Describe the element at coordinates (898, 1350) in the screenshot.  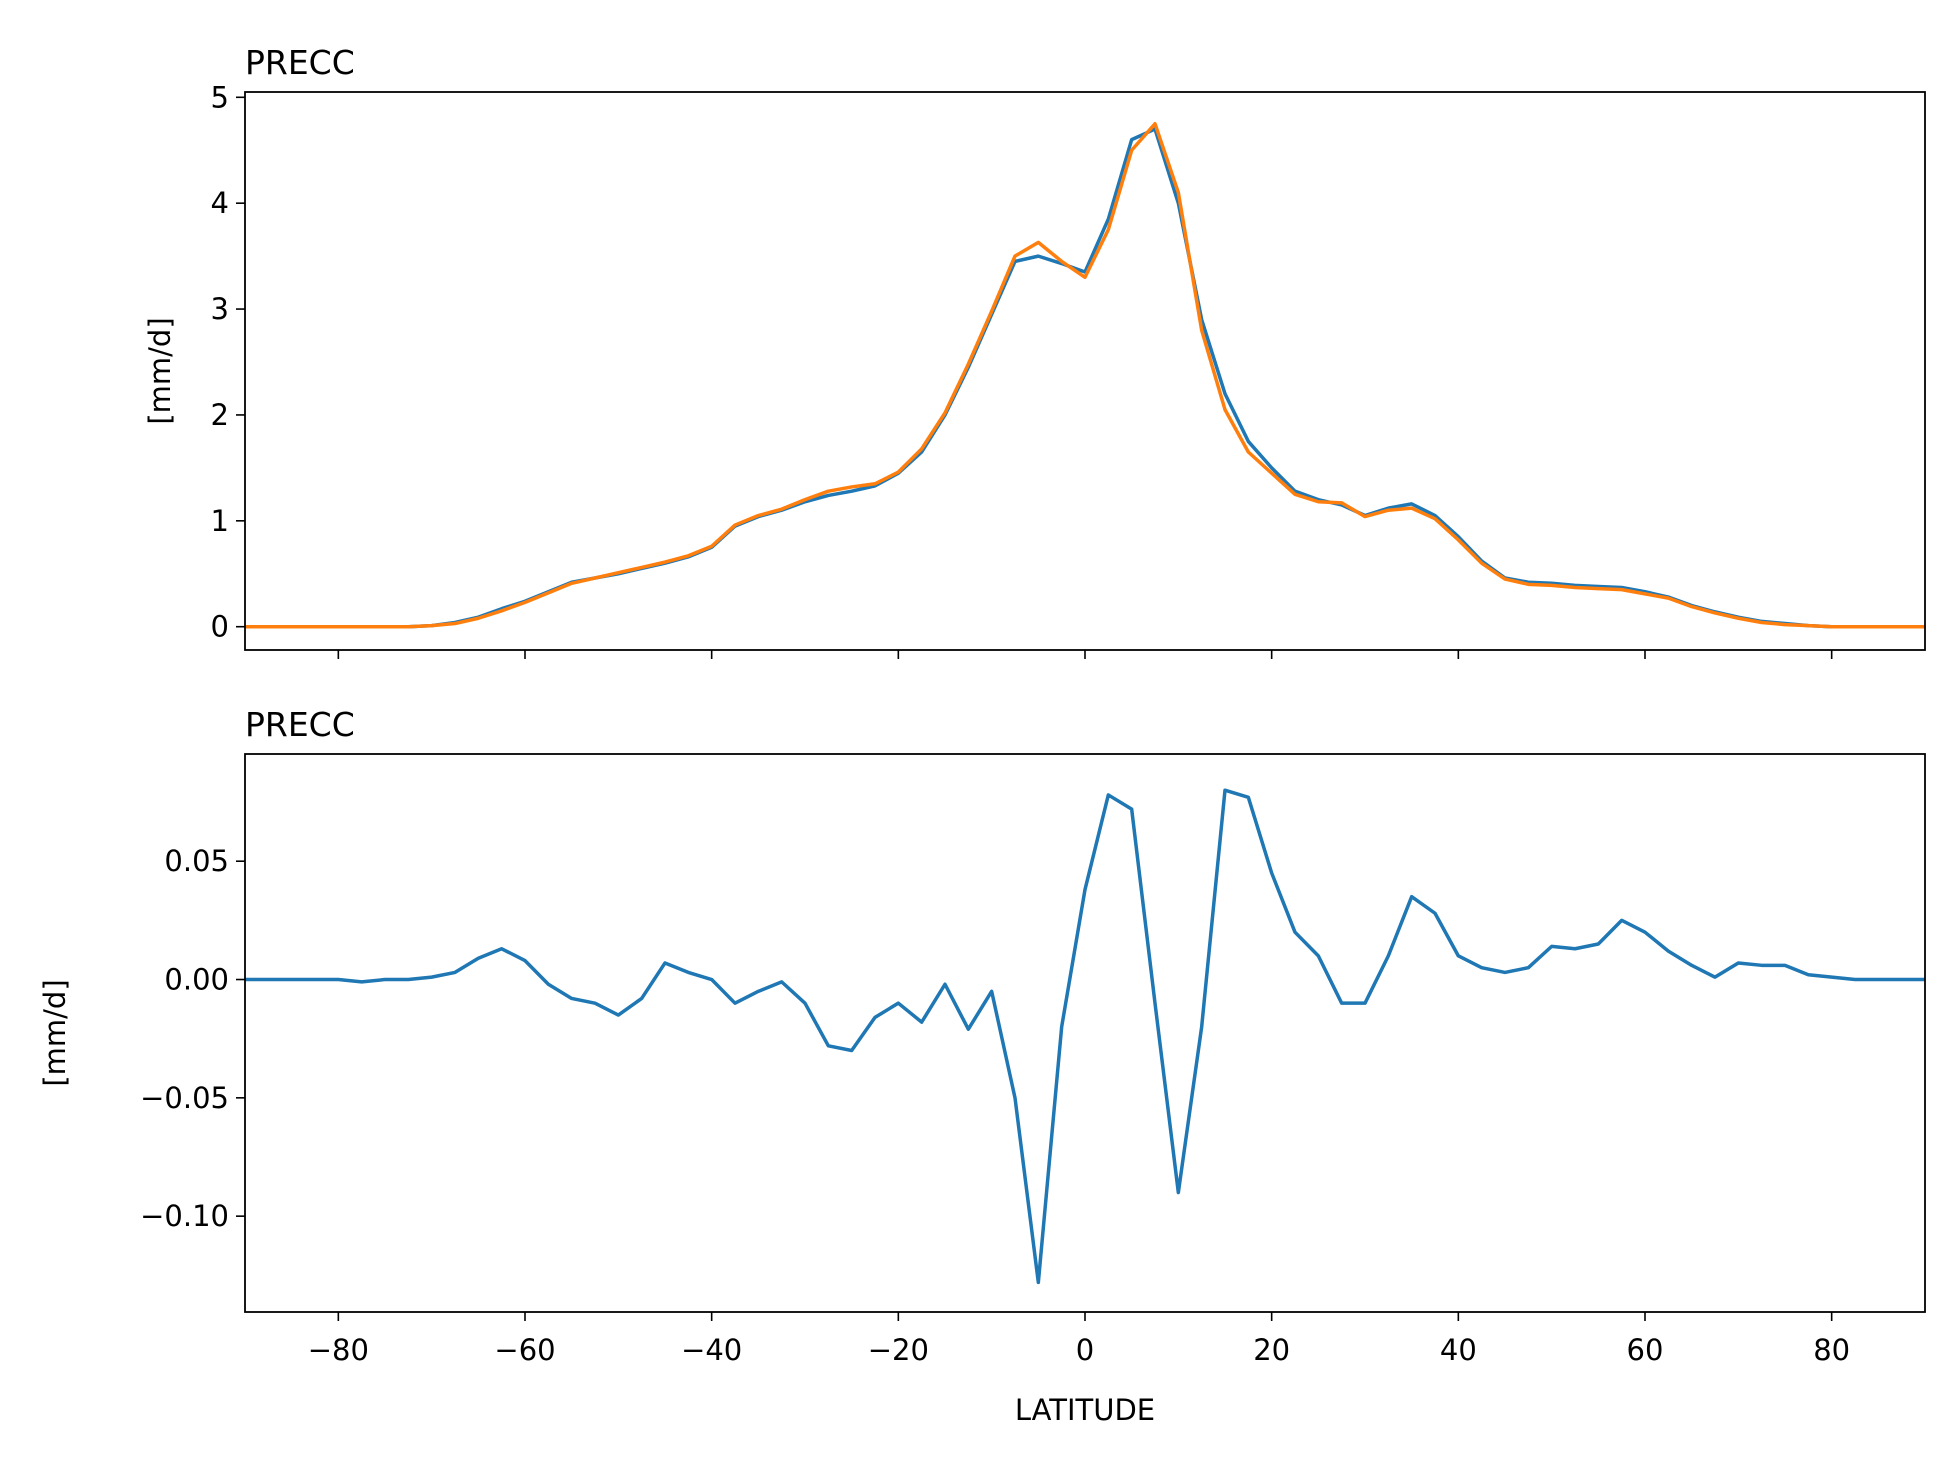
I see `x-tick-label: −20` at that location.